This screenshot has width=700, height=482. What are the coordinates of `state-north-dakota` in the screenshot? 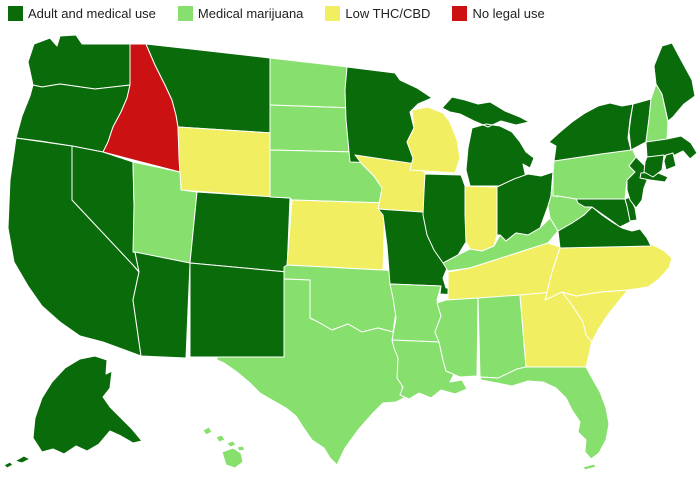 It's located at (313, 83).